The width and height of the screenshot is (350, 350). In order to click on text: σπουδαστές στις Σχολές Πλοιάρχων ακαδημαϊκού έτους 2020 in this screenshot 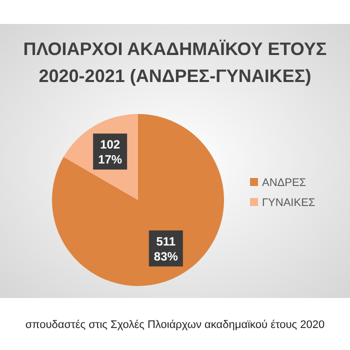, I will do `click(175, 325)`.